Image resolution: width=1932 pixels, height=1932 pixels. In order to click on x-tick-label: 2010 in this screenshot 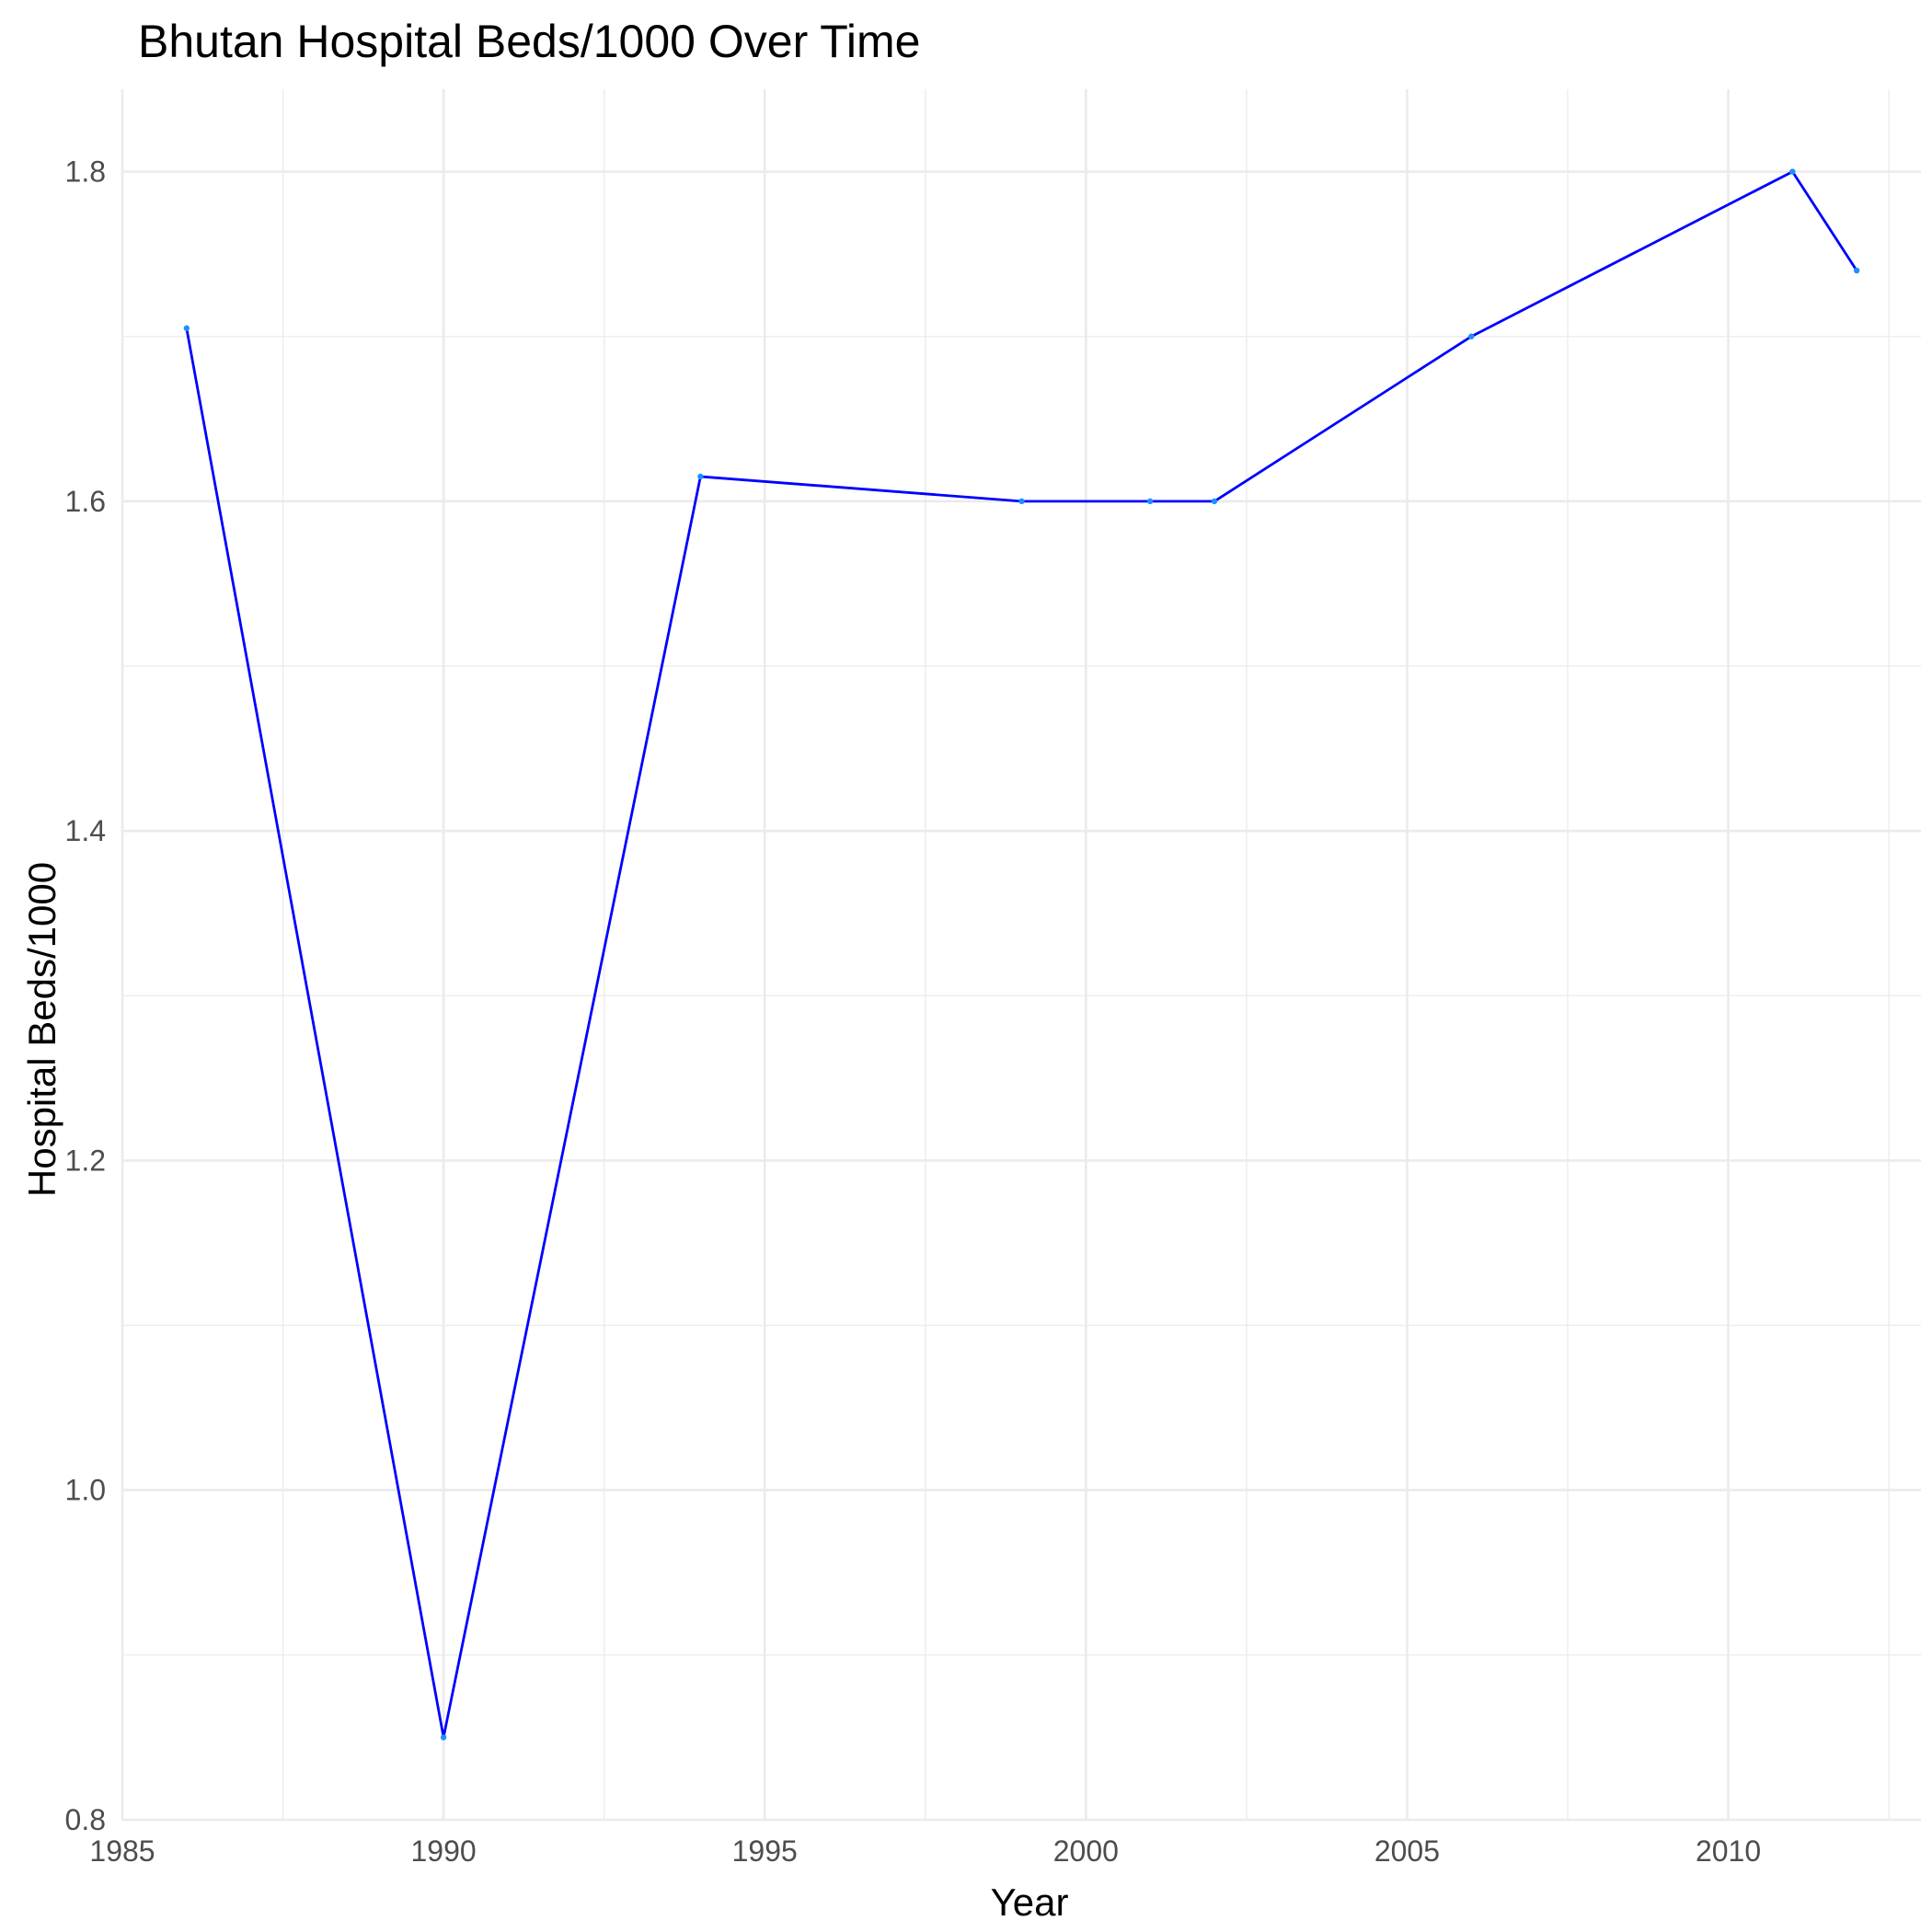, I will do `click(1728, 1851)`.